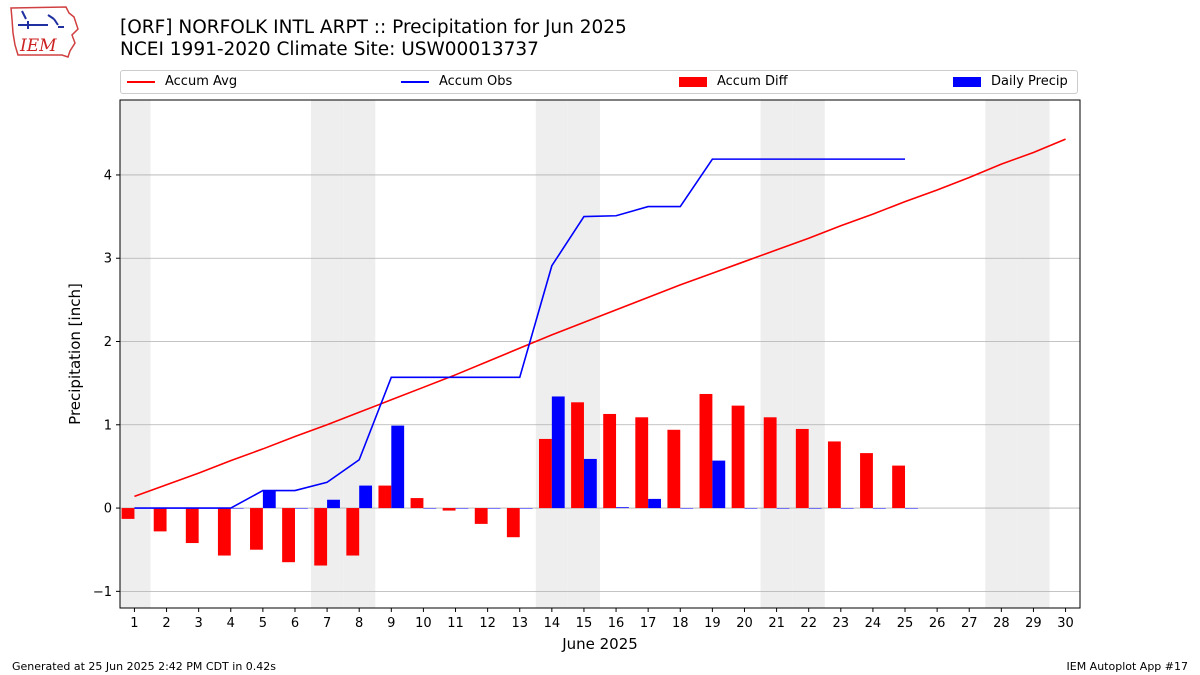 The image size is (1200, 675). I want to click on x-tick-label: 8, so click(359, 623).